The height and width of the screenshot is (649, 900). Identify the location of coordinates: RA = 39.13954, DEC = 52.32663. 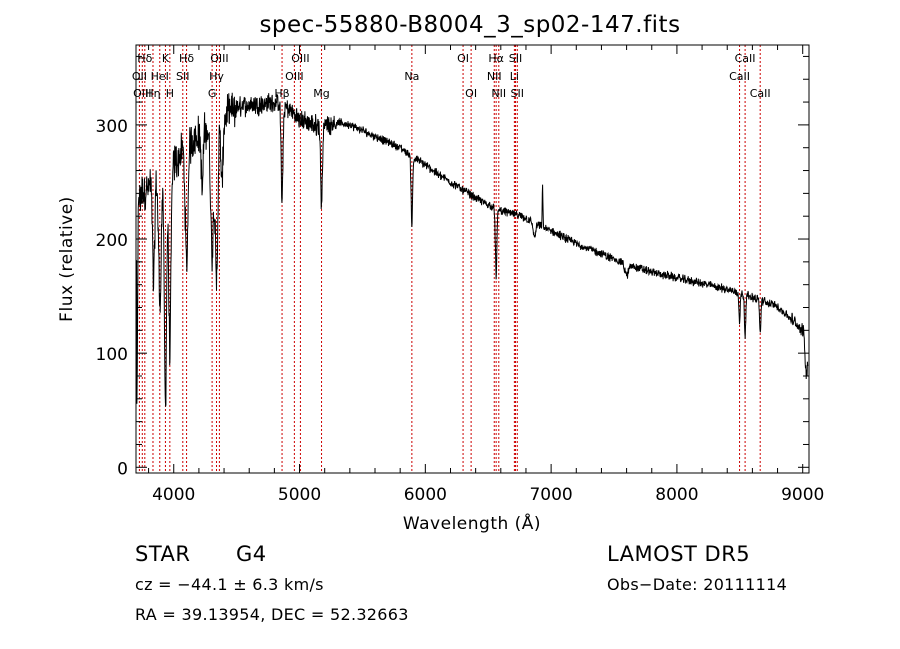
(272, 614).